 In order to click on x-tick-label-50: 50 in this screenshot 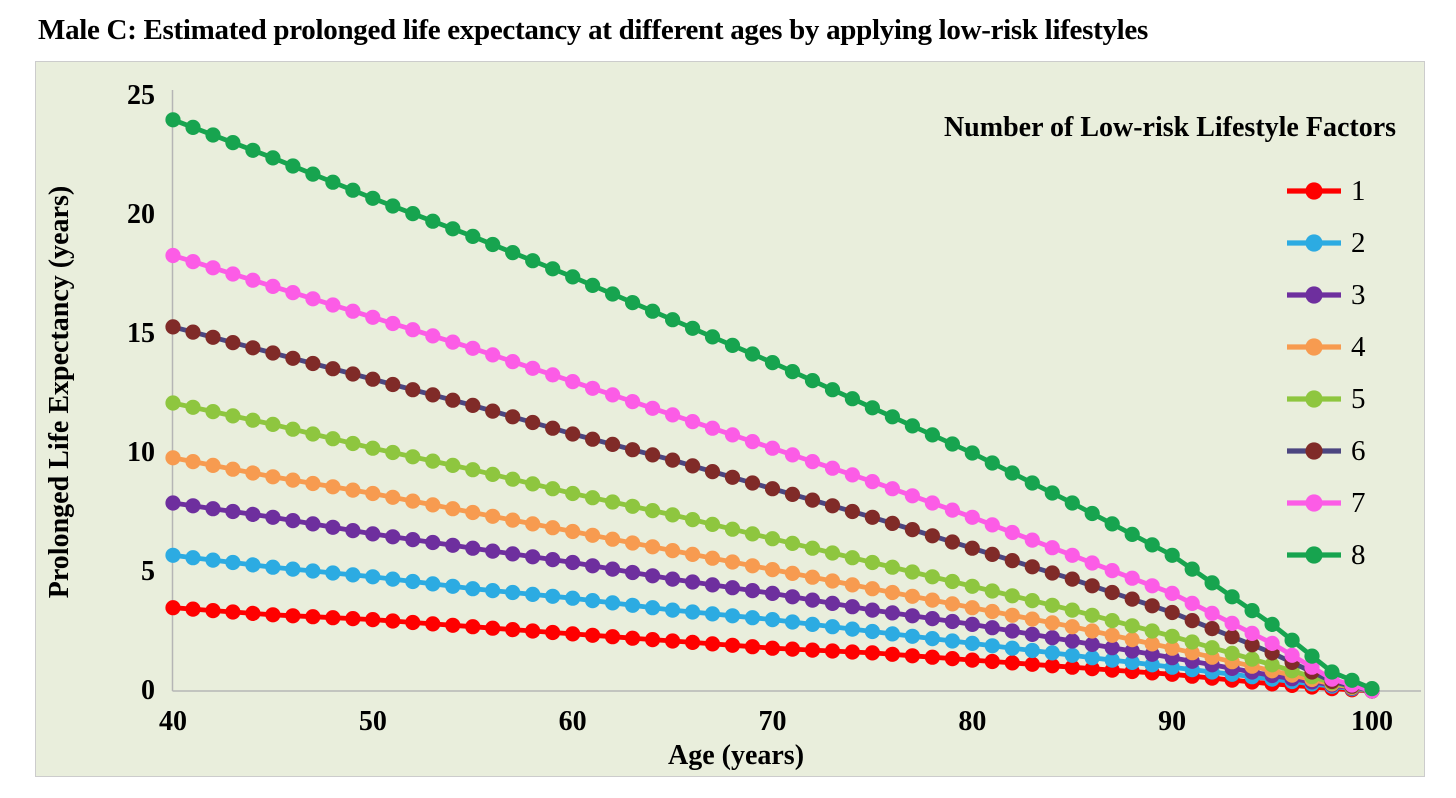, I will do `click(372, 721)`.